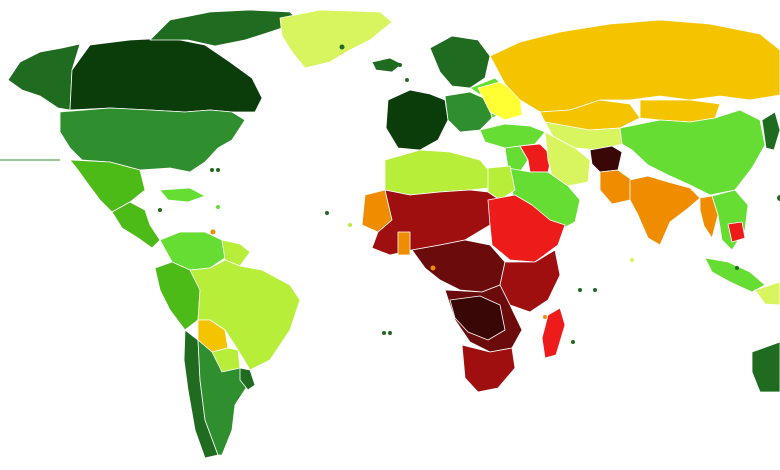 The image size is (780, 470). I want to click on region-central-europe, so click(468, 112).